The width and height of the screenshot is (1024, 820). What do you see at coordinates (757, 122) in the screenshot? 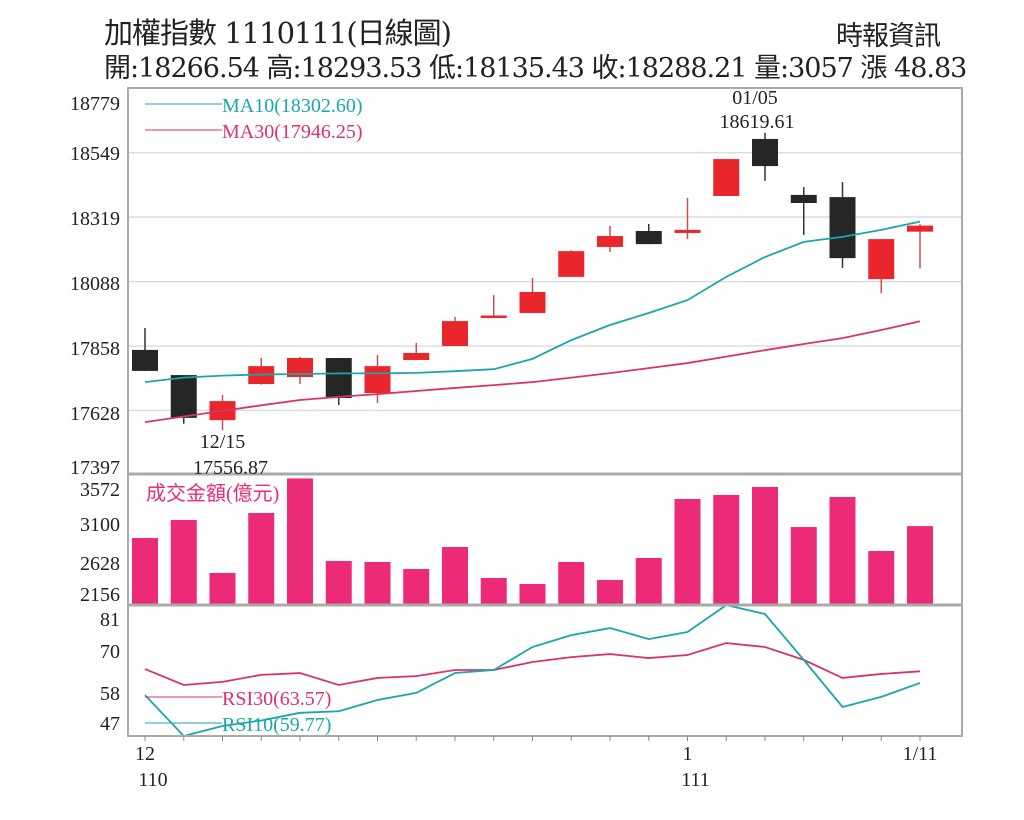
I see `high-annotation-value: 18619.61` at bounding box center [757, 122].